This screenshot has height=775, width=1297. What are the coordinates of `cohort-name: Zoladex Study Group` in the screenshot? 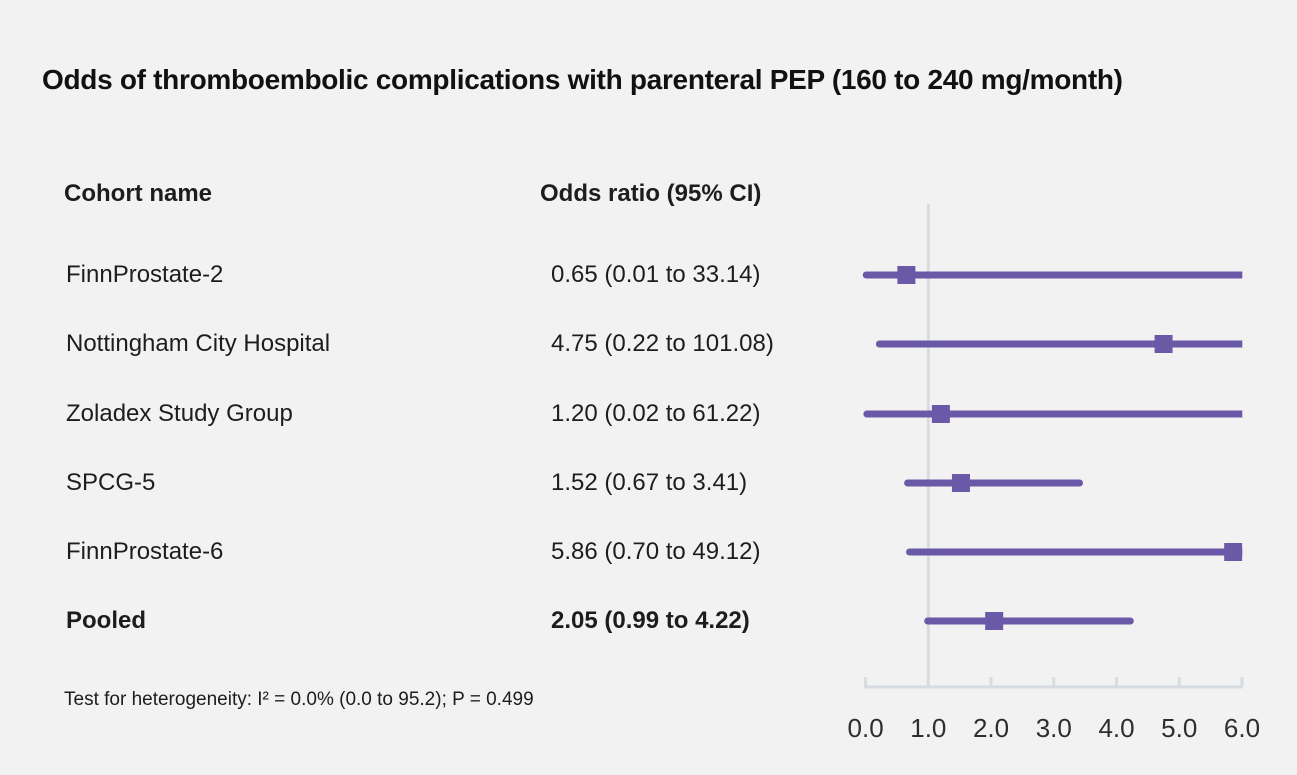 It's located at (179, 413).